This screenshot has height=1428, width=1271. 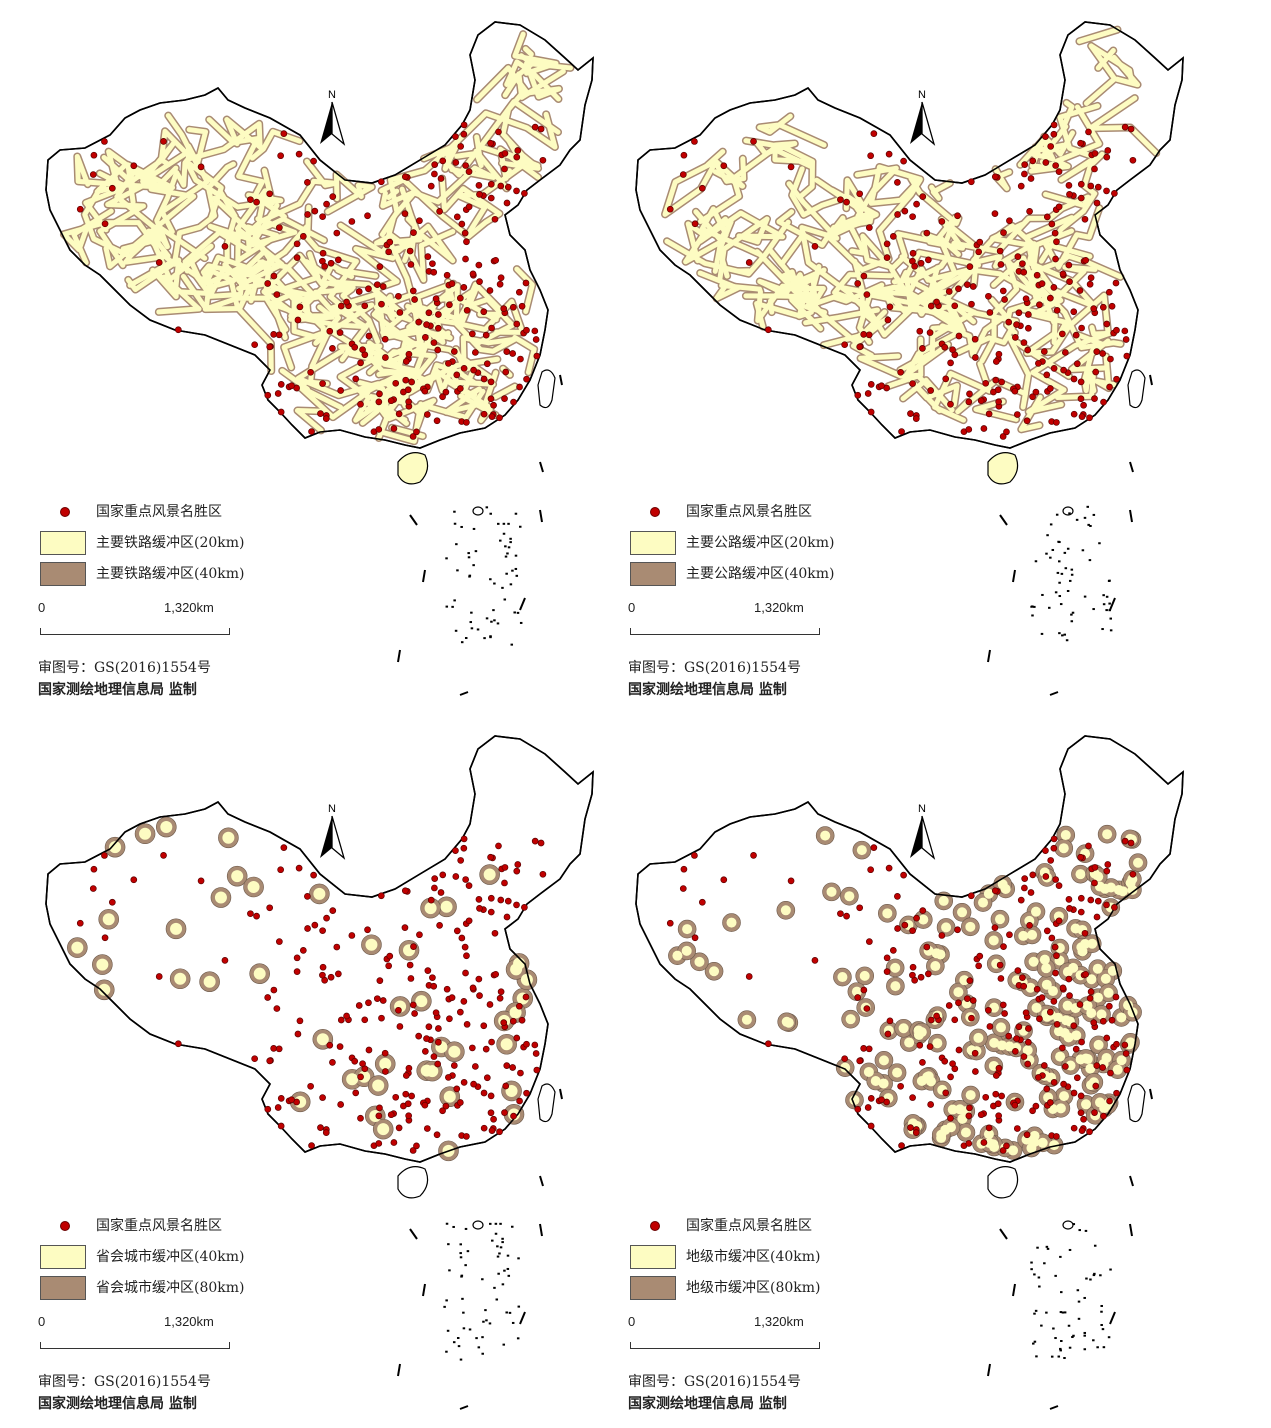 What do you see at coordinates (63, 1257) in the screenshot?
I see `buffer-swatch` at bounding box center [63, 1257].